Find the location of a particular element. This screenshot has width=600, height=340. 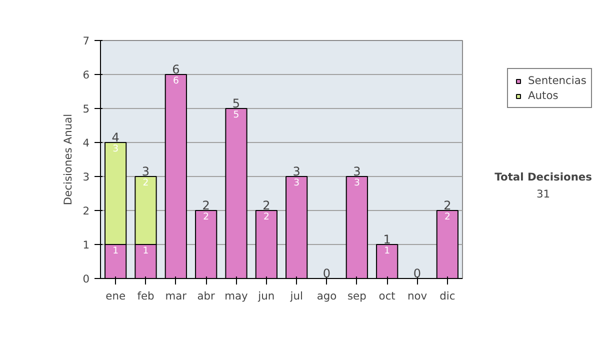

y-tick-label: 5 is located at coordinates (86, 109).